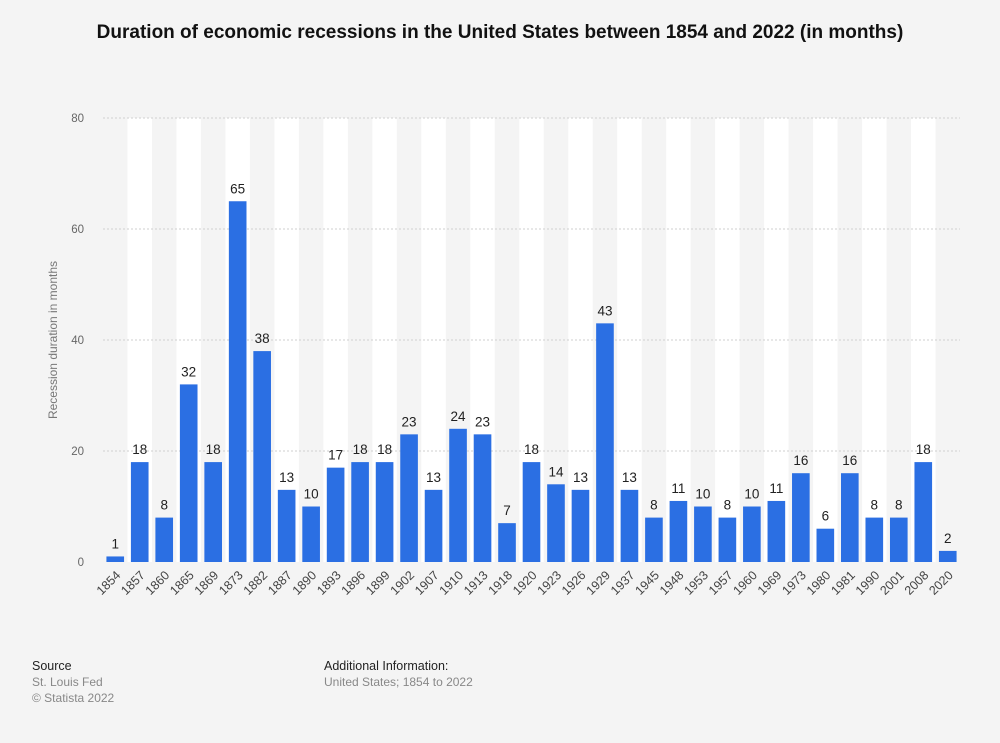 The image size is (1000, 743). I want to click on data-label: 32, so click(188, 371).